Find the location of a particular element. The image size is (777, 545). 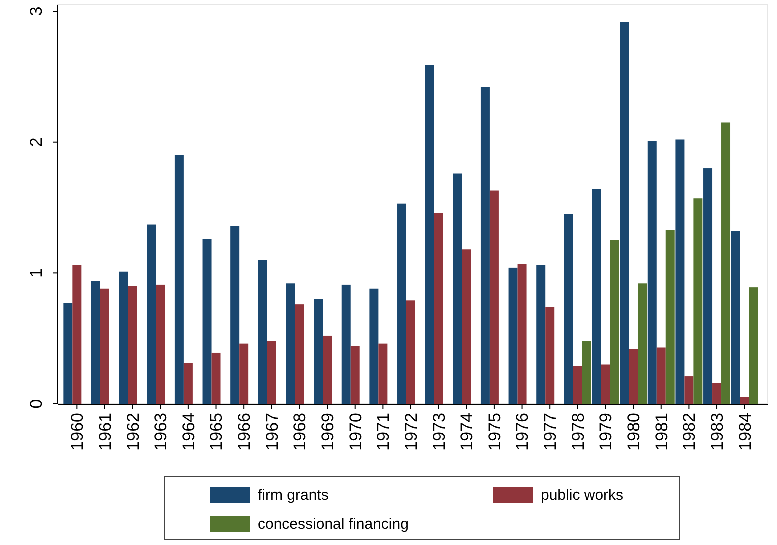

x-tick-label: 1963 is located at coordinates (161, 432).